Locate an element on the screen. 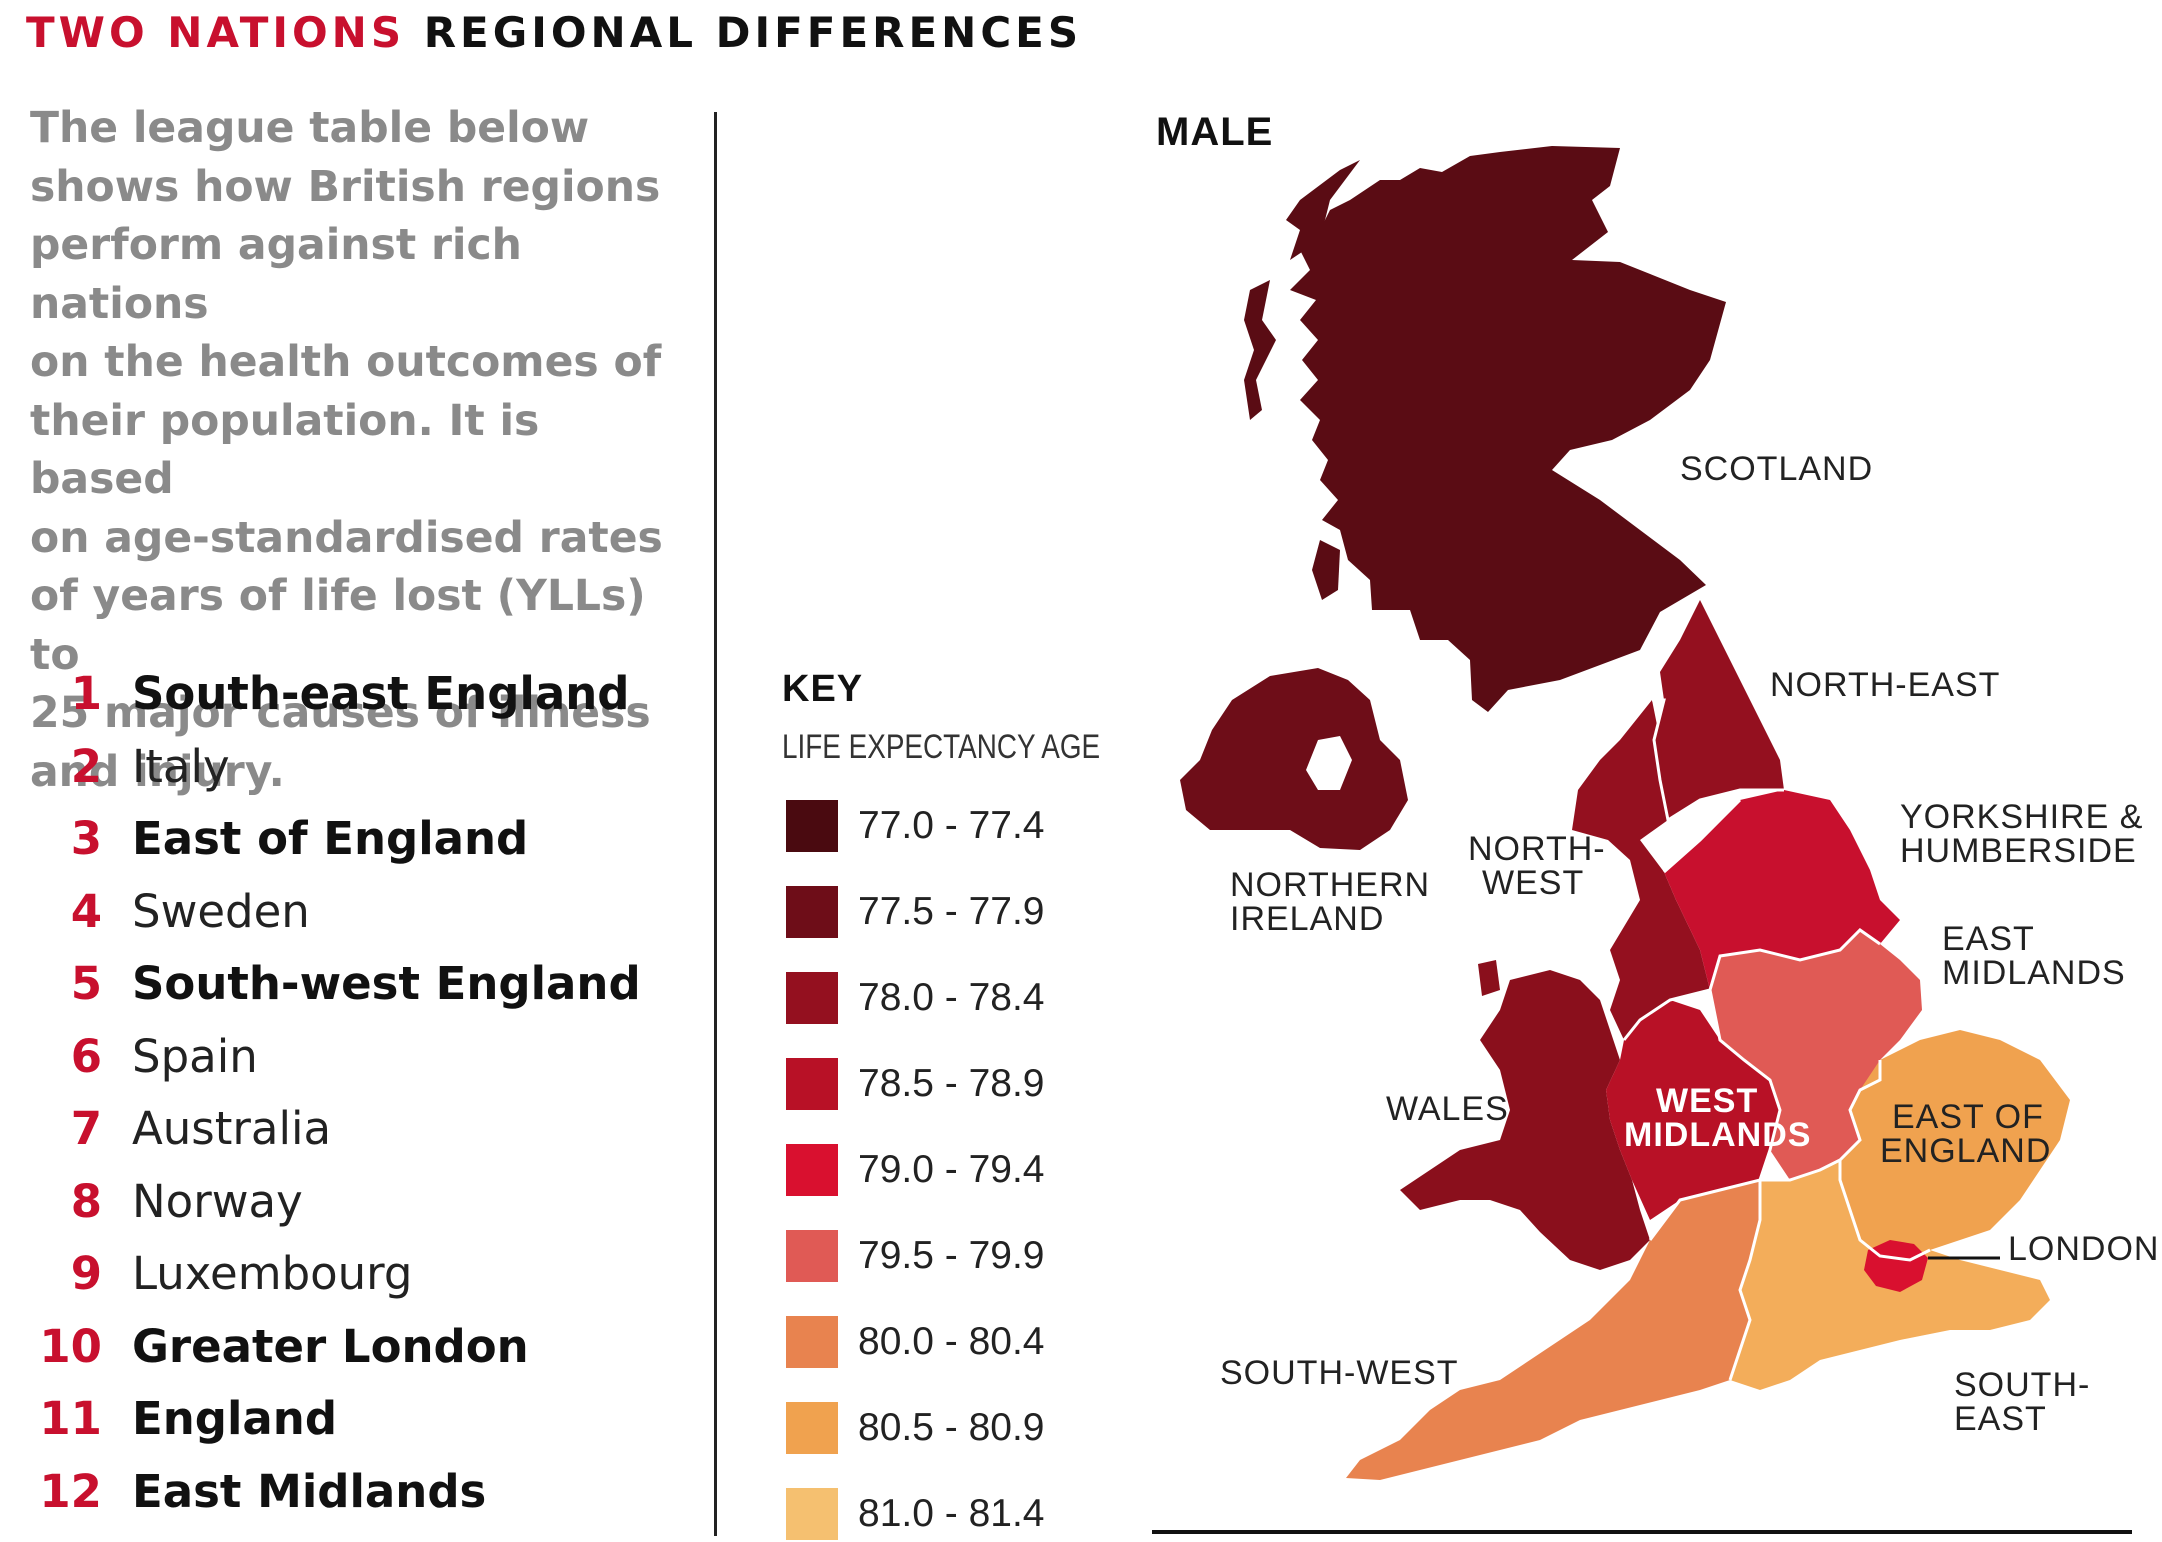 The image size is (2162, 1542). region-wales is located at coordinates (1525, 1120).